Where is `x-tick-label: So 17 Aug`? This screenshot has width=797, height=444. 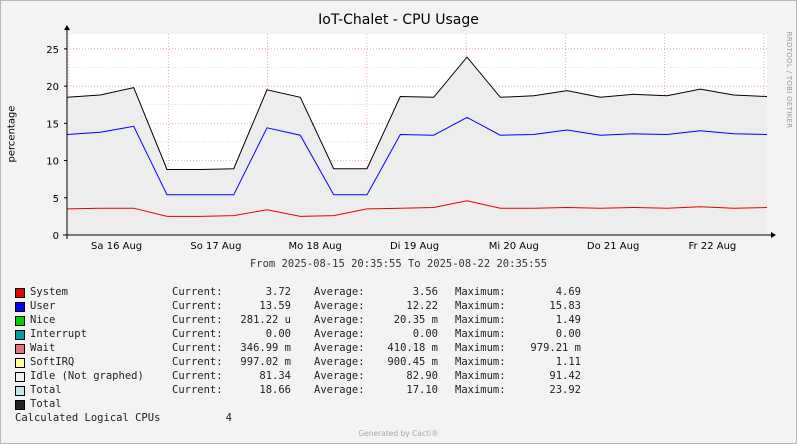
x-tick-label: So 17 Aug is located at coordinates (215, 246).